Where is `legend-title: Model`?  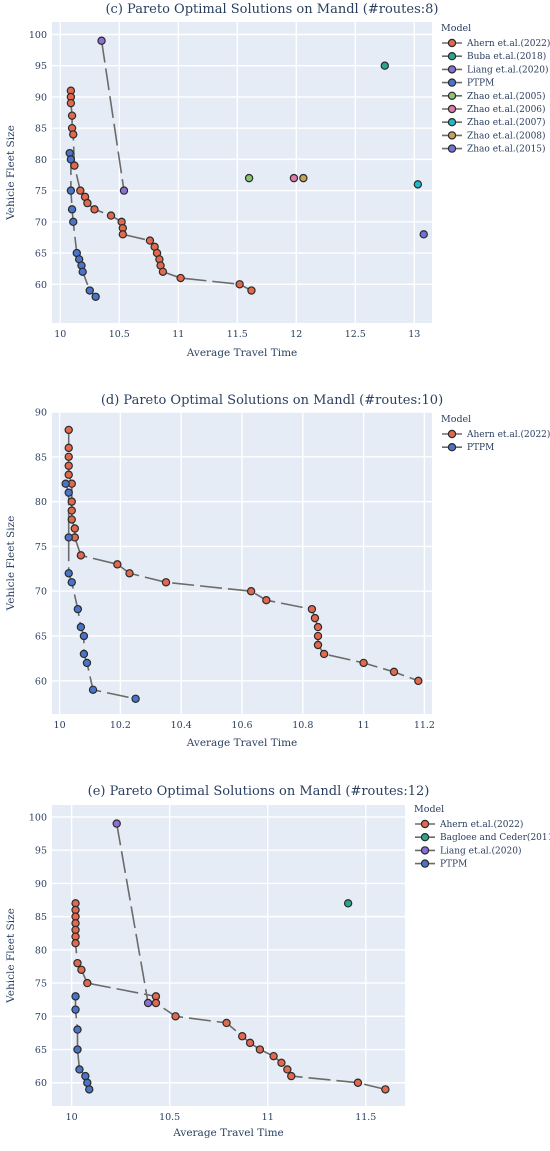
legend-title: Model is located at coordinates (456, 419).